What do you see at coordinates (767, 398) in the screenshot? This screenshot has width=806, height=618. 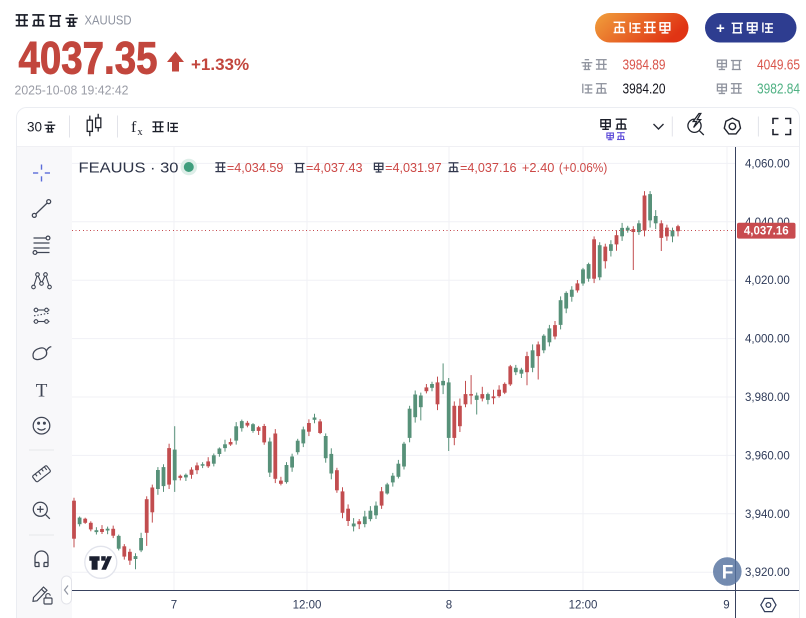 I see `svg-text: 3,980.00` at bounding box center [767, 398].